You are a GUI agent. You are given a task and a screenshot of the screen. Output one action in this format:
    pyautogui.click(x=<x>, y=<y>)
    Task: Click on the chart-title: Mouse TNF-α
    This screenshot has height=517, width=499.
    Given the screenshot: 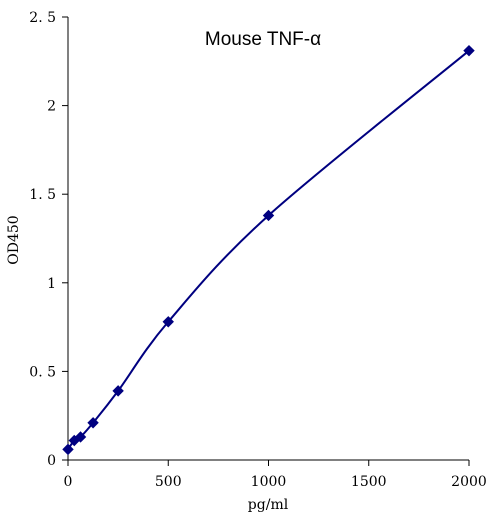 What is the action you would take?
    pyautogui.click(x=263, y=39)
    